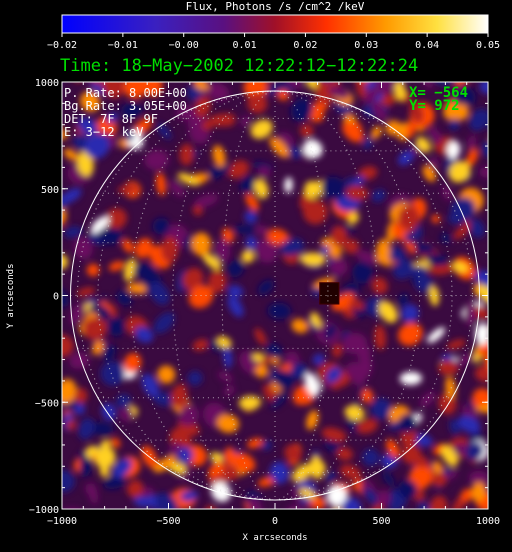 Image resolution: width=512 pixels, height=552 pixels. Describe the element at coordinates (275, 6) in the screenshot. I see `colorbar-title: Flux, Photons /s /cm^2 /keV` at that location.